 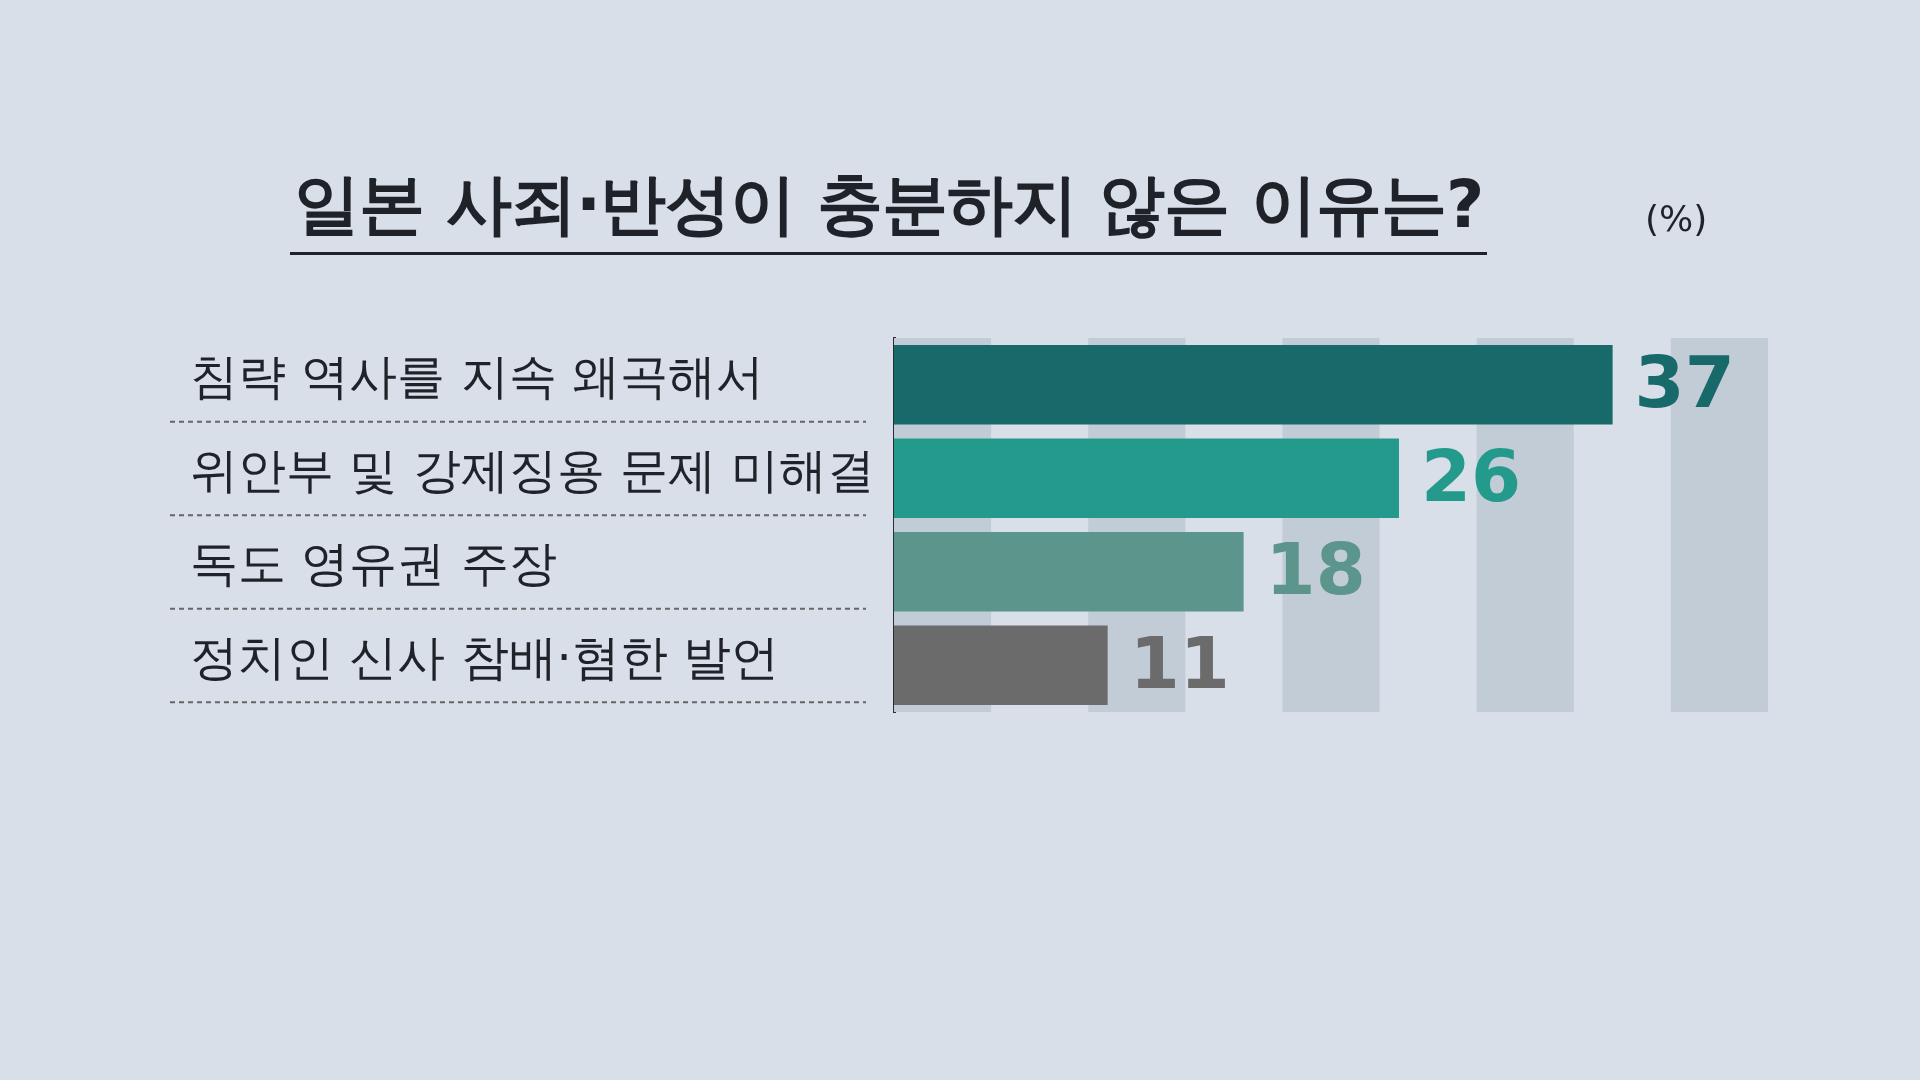 What do you see at coordinates (485, 656) in the screenshot?
I see `y-tick-label: 정치인 신사 참배·혐한 발언` at bounding box center [485, 656].